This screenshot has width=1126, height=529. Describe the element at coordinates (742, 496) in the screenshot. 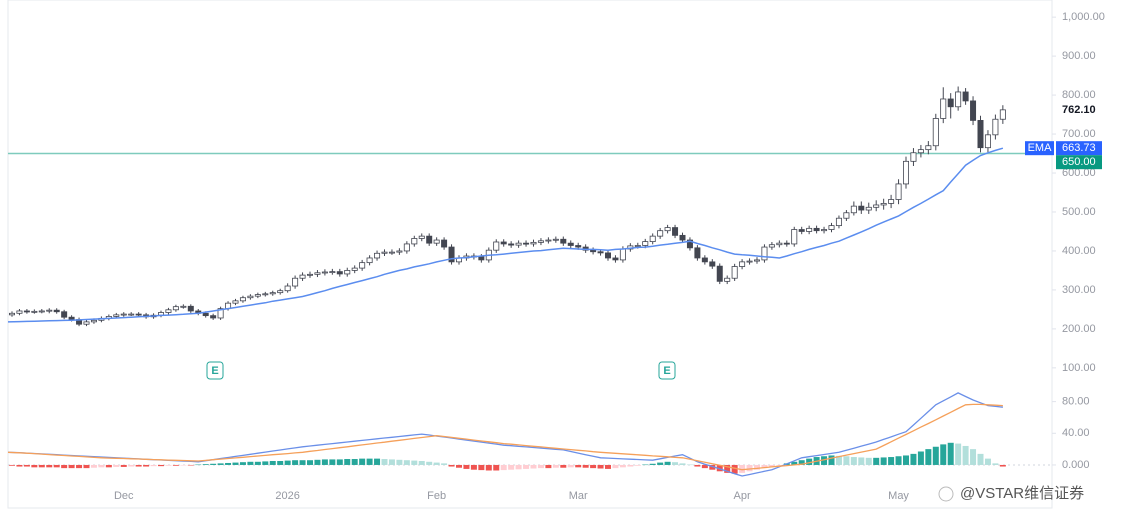

I see `x-tick-label: Apr` at that location.